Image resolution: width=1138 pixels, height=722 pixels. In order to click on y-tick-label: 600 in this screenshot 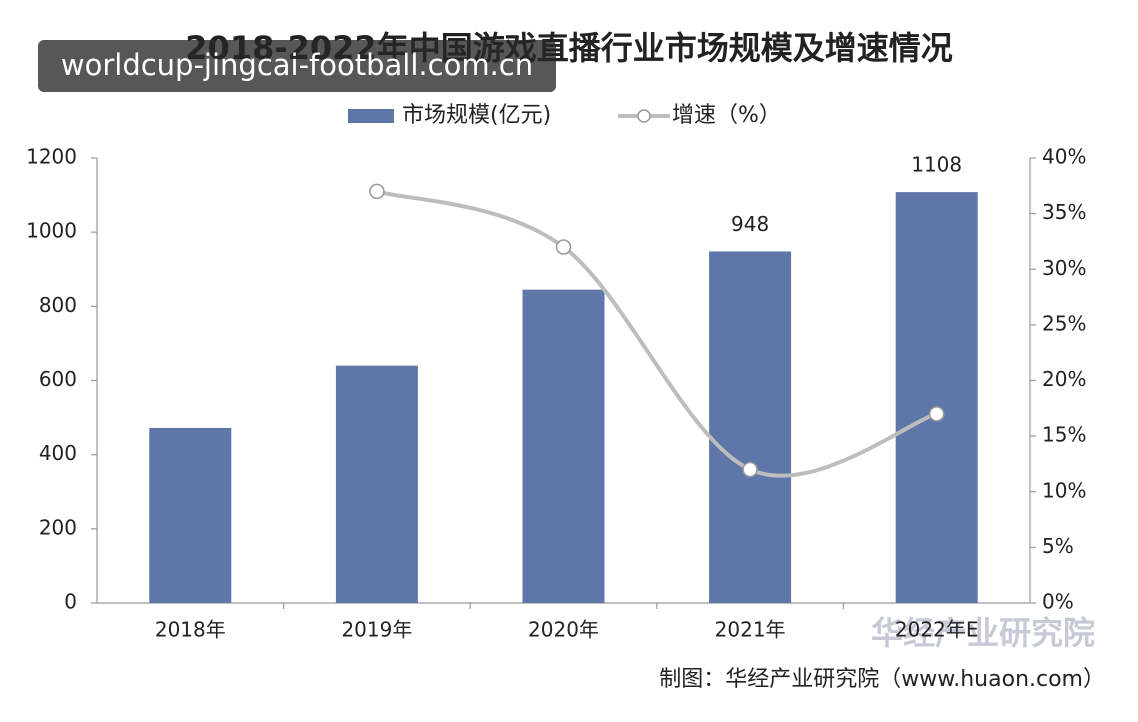, I will do `click(58, 379)`.